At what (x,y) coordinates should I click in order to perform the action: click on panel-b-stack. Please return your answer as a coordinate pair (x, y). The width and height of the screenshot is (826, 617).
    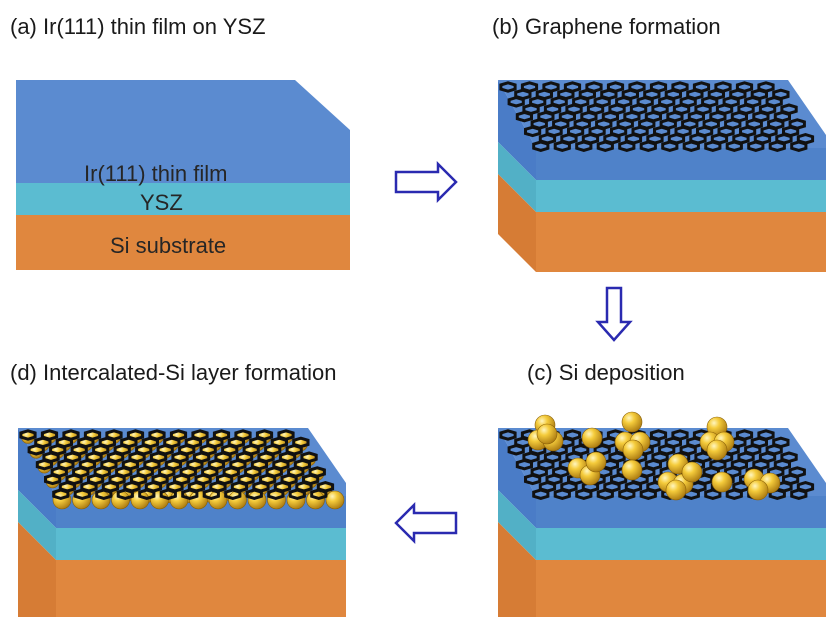
    Looking at the image, I should click on (662, 176).